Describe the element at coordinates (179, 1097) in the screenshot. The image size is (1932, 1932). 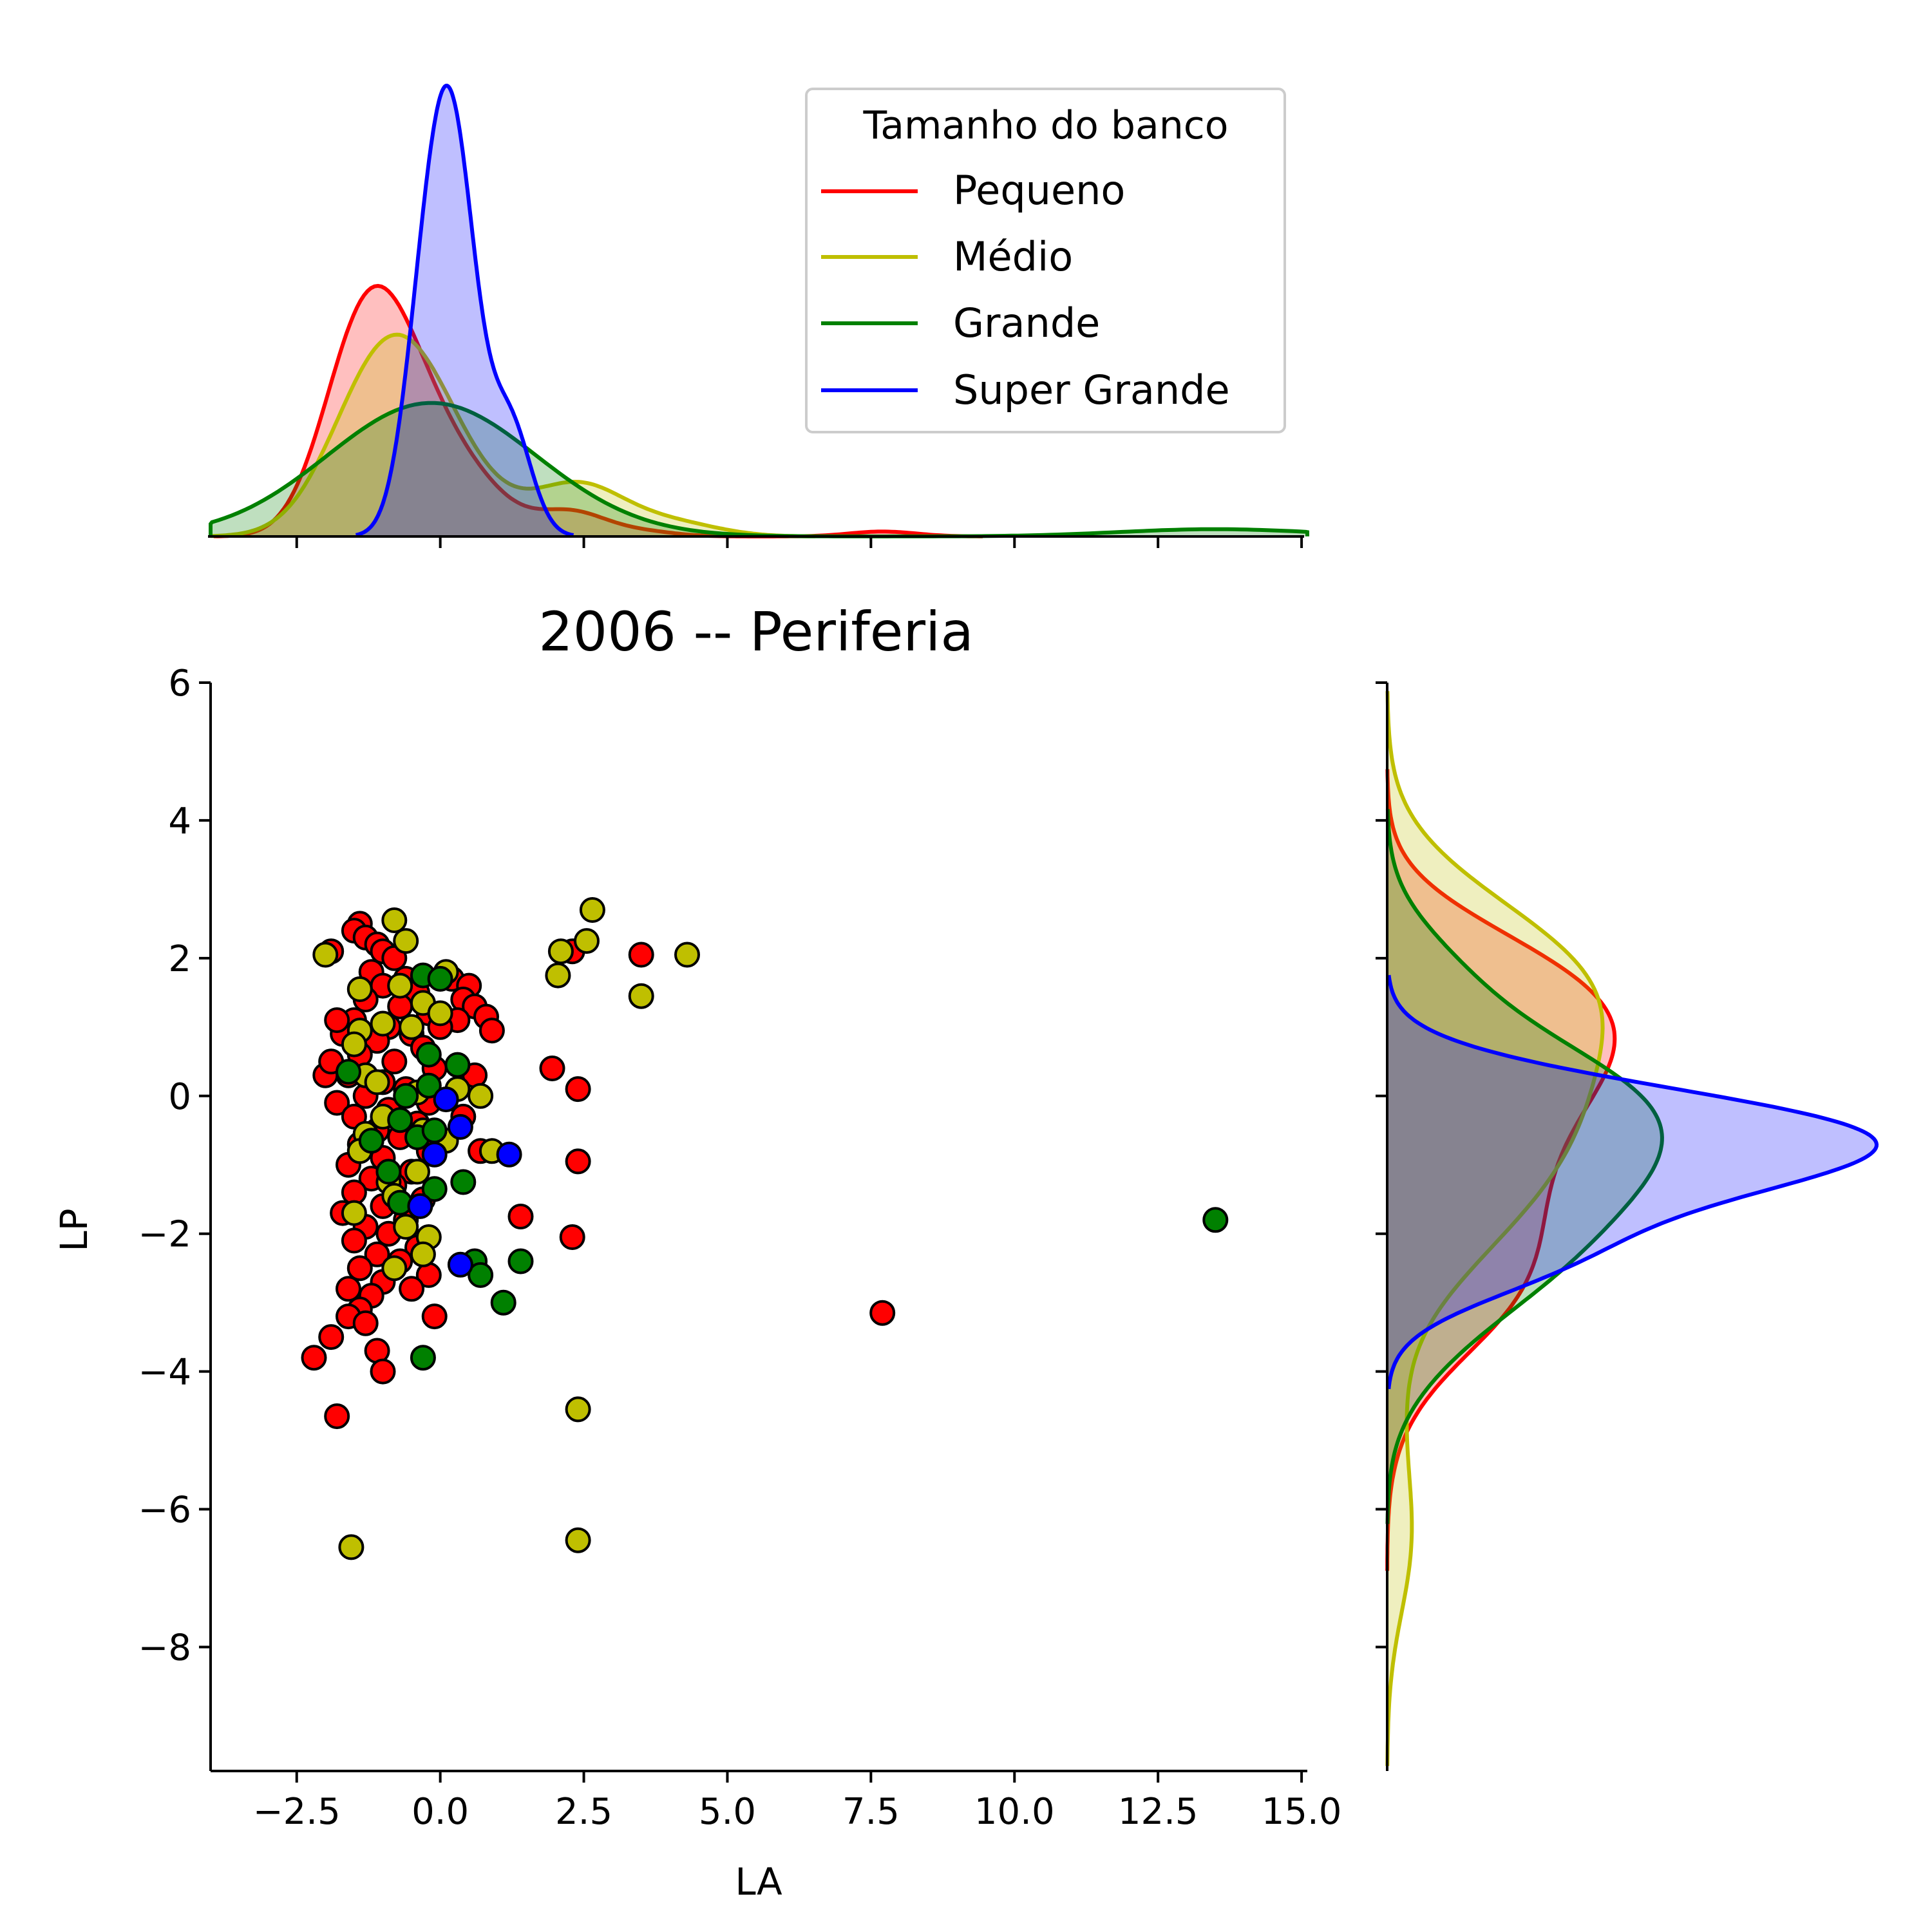
I see `y-tick-label: 0` at that location.